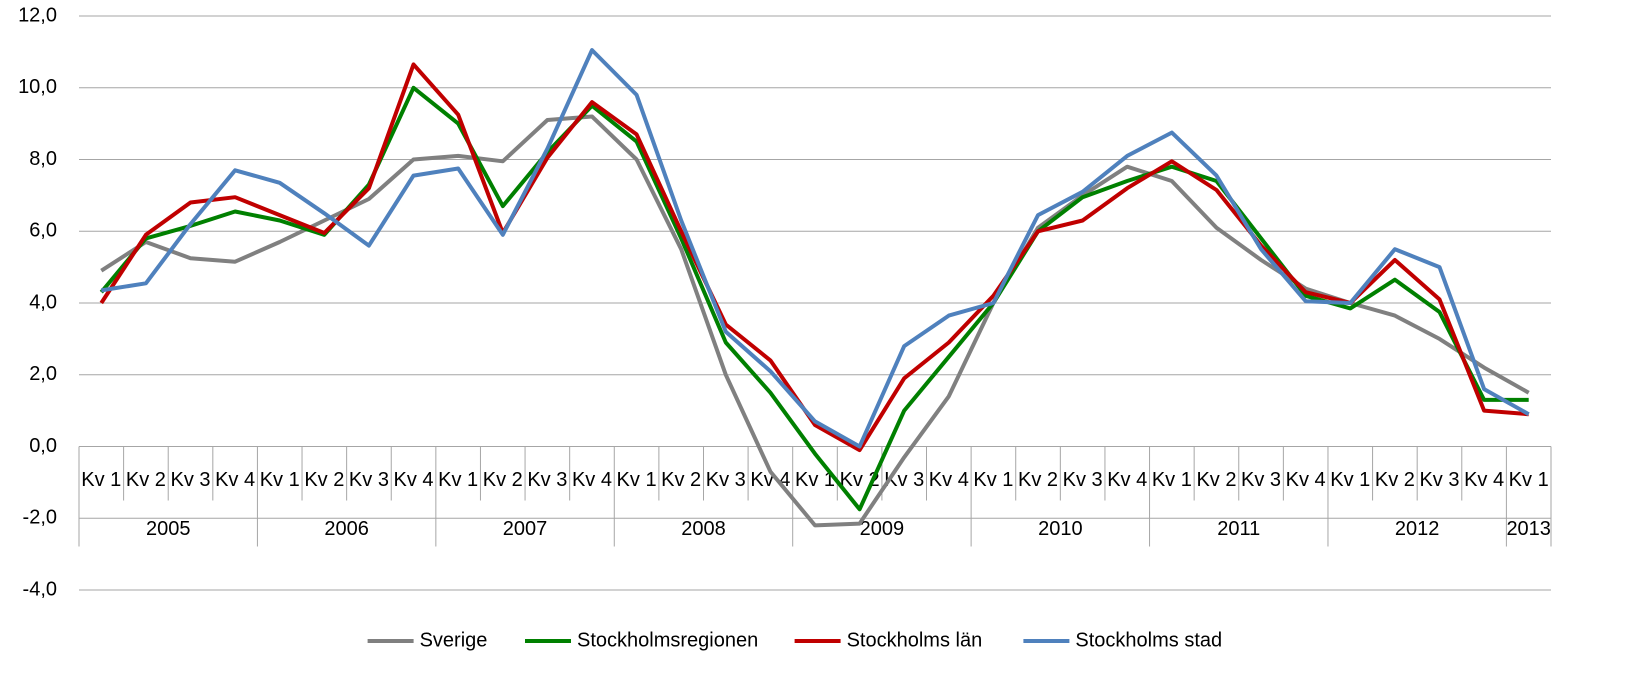 This screenshot has height=687, width=1646. I want to click on legend-label: Stockholmsregionen, so click(667, 640).